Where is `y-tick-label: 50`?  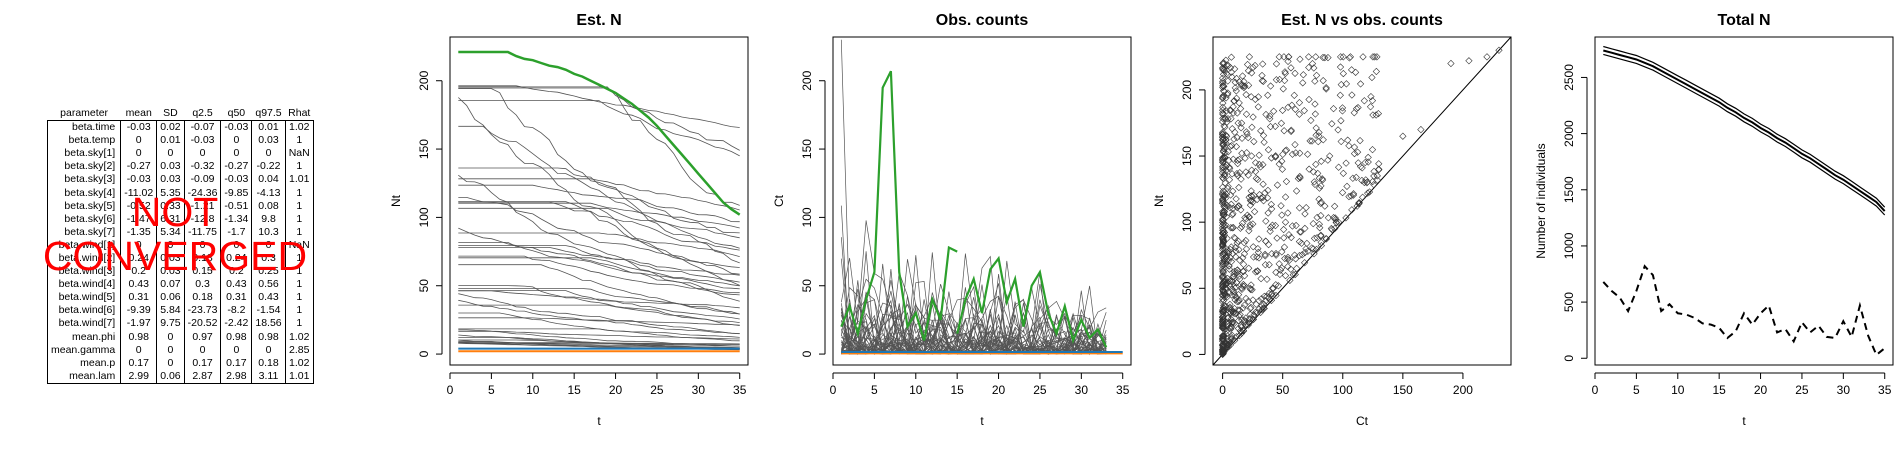 y-tick-label: 50 is located at coordinates (1187, 288).